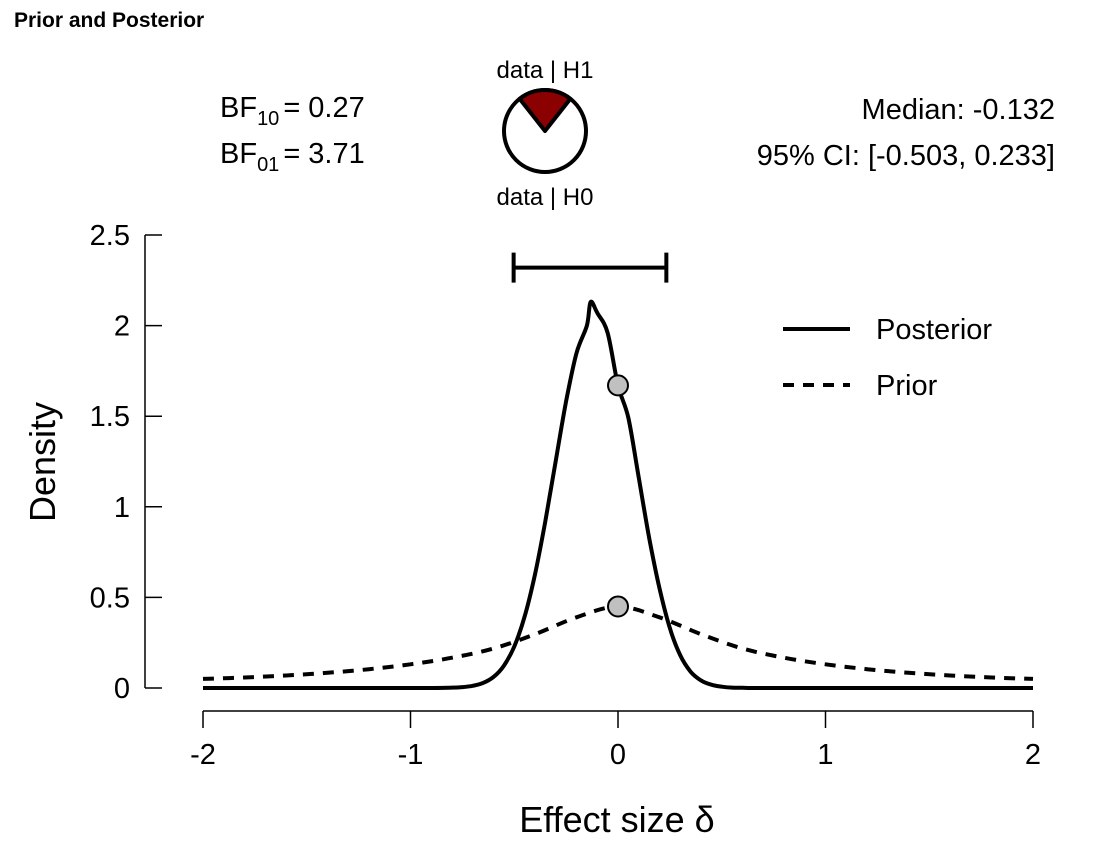 The width and height of the screenshot is (1105, 858). What do you see at coordinates (545, 197) in the screenshot?
I see `pie-bottom-label: data | H0` at bounding box center [545, 197].